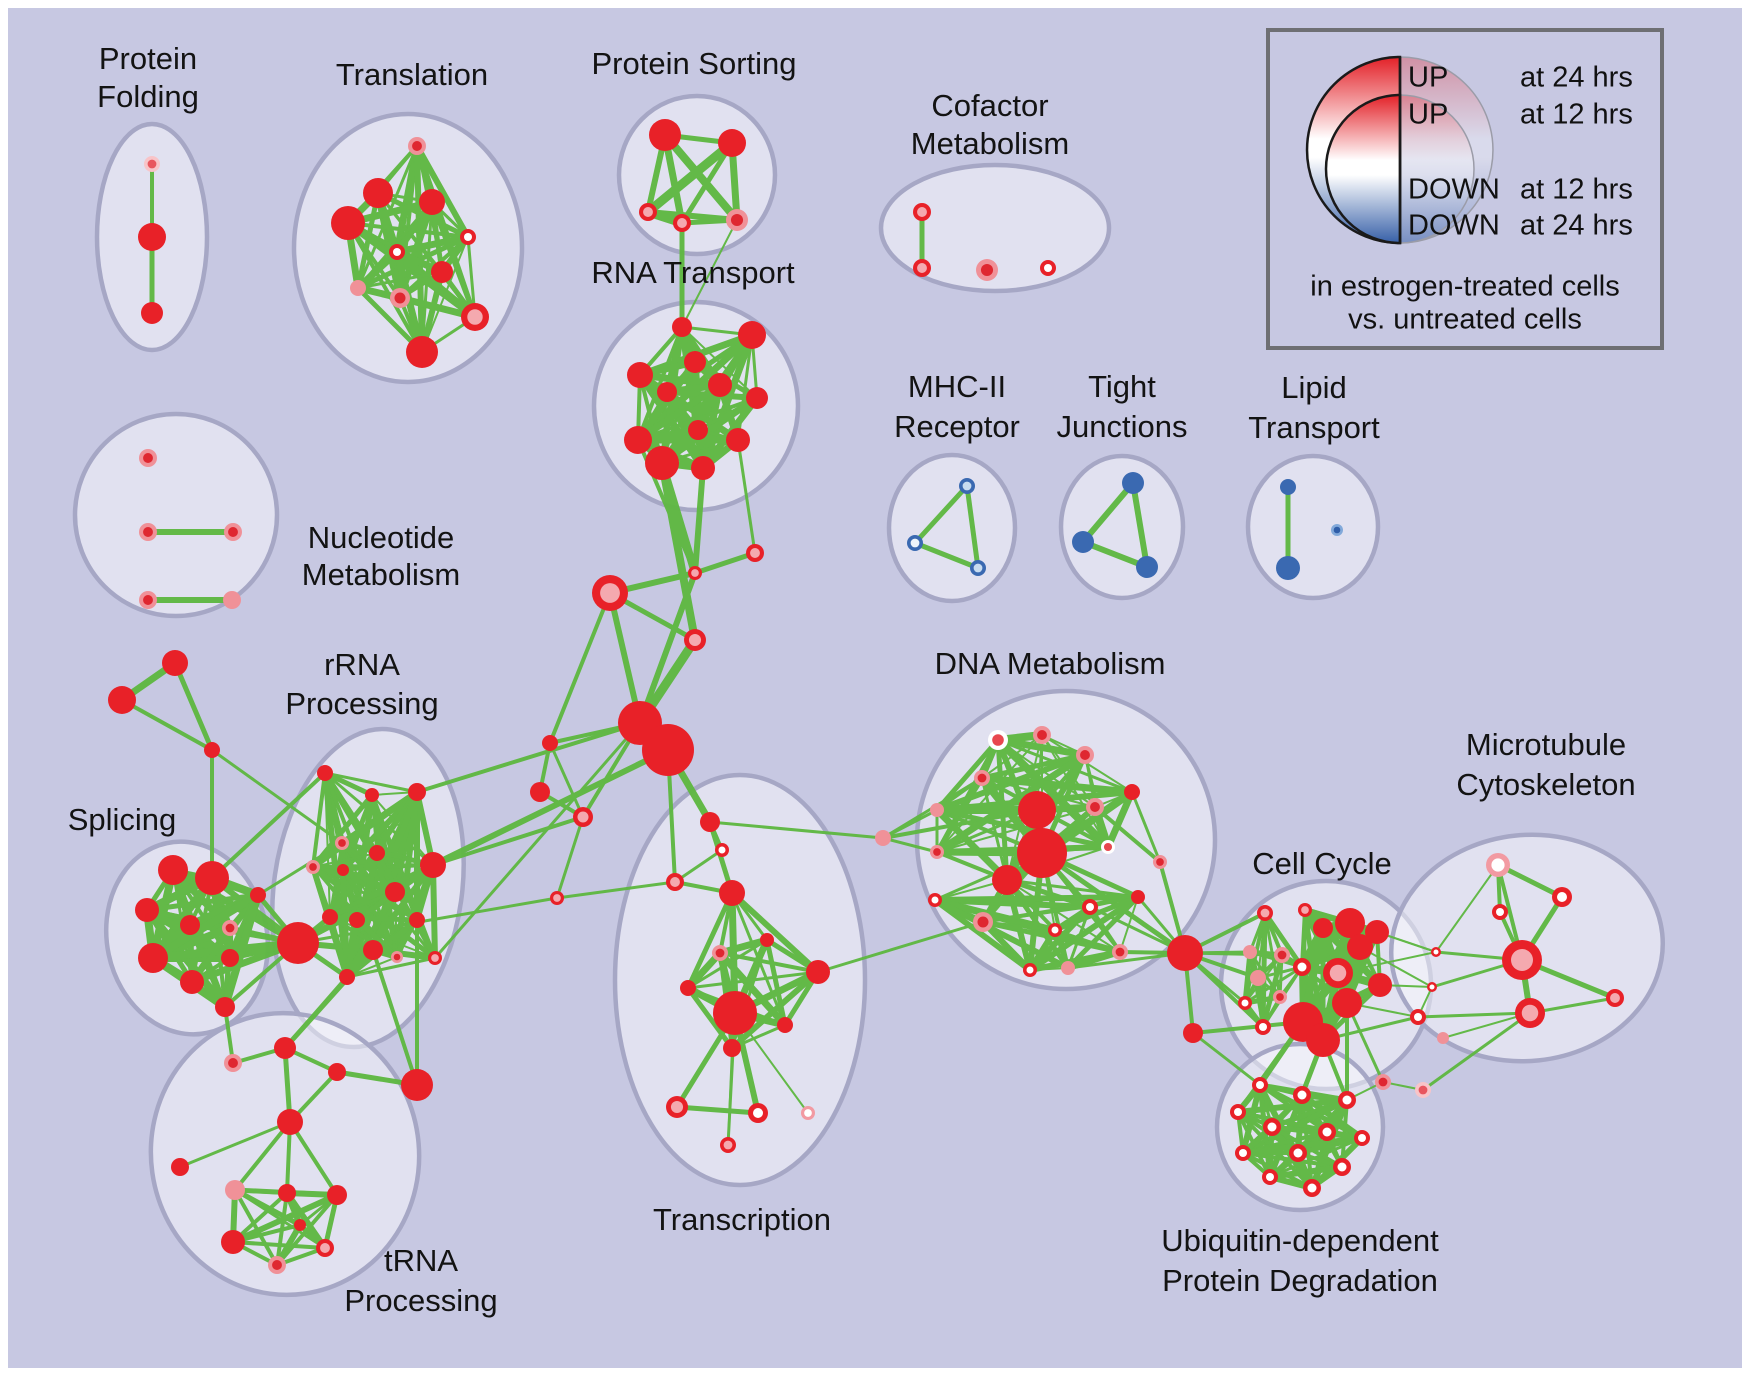 The width and height of the screenshot is (1750, 1376). What do you see at coordinates (381, 574) in the screenshot?
I see `cluster-label-nucleotide-metabolism: Metabolism` at bounding box center [381, 574].